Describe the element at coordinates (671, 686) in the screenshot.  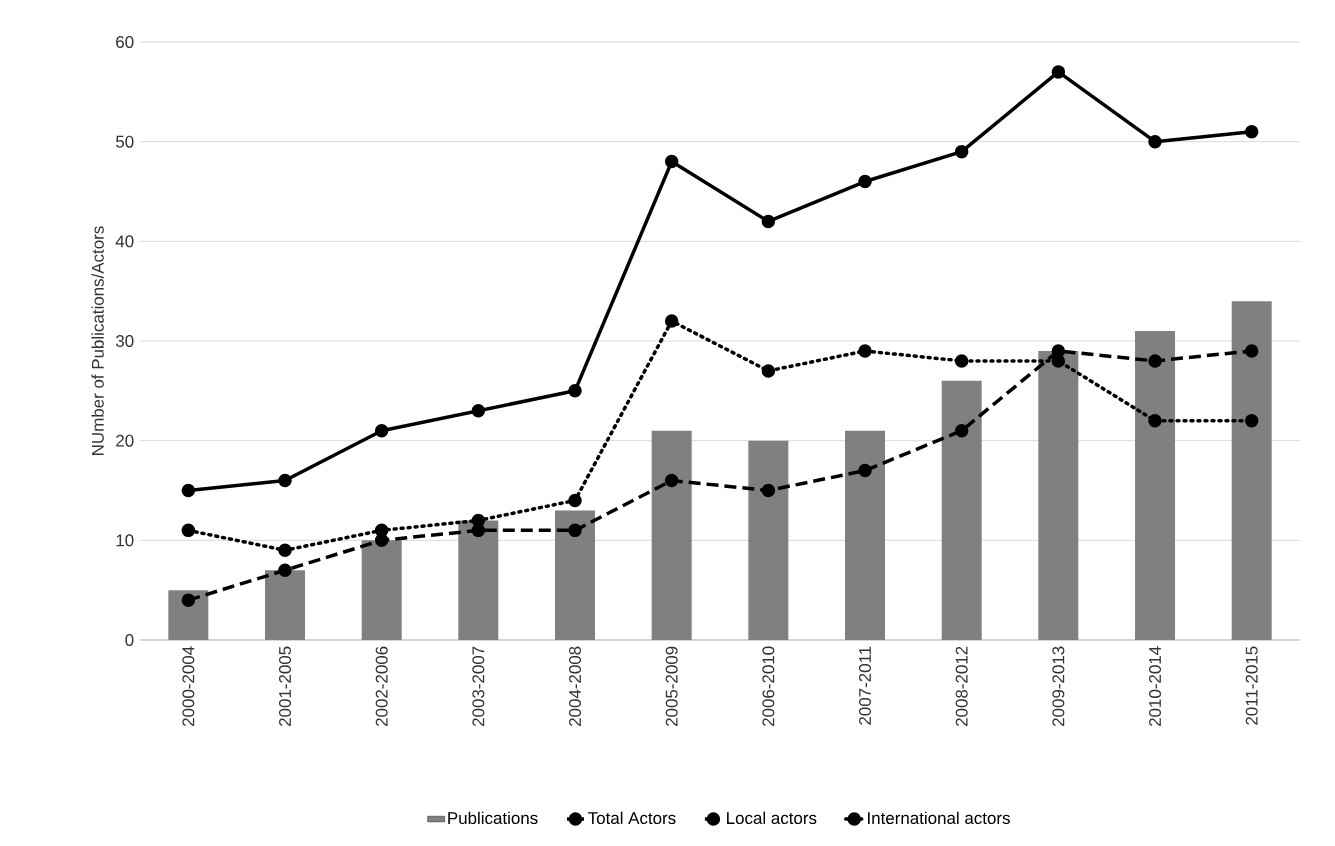
I see `x-tick-label: 2005-2009` at that location.